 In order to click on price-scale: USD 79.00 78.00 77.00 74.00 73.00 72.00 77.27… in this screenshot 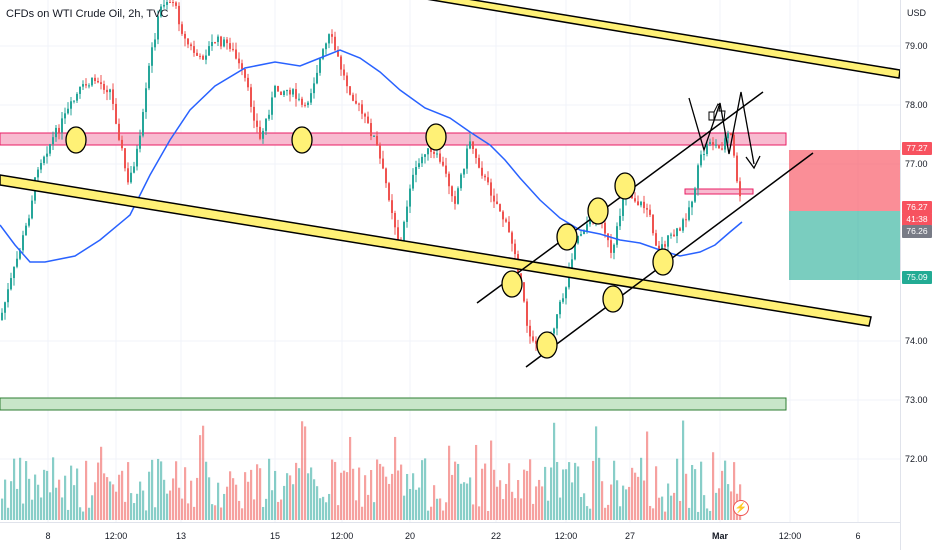, I will do `click(916, 275)`.